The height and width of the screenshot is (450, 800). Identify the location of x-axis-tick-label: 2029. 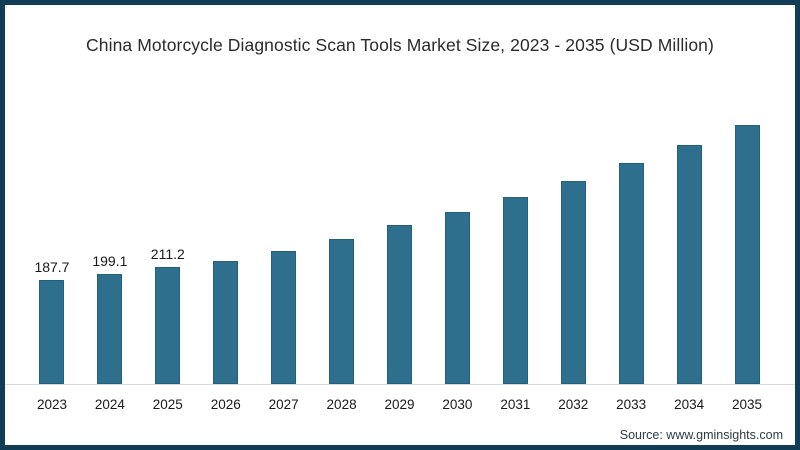
(399, 404).